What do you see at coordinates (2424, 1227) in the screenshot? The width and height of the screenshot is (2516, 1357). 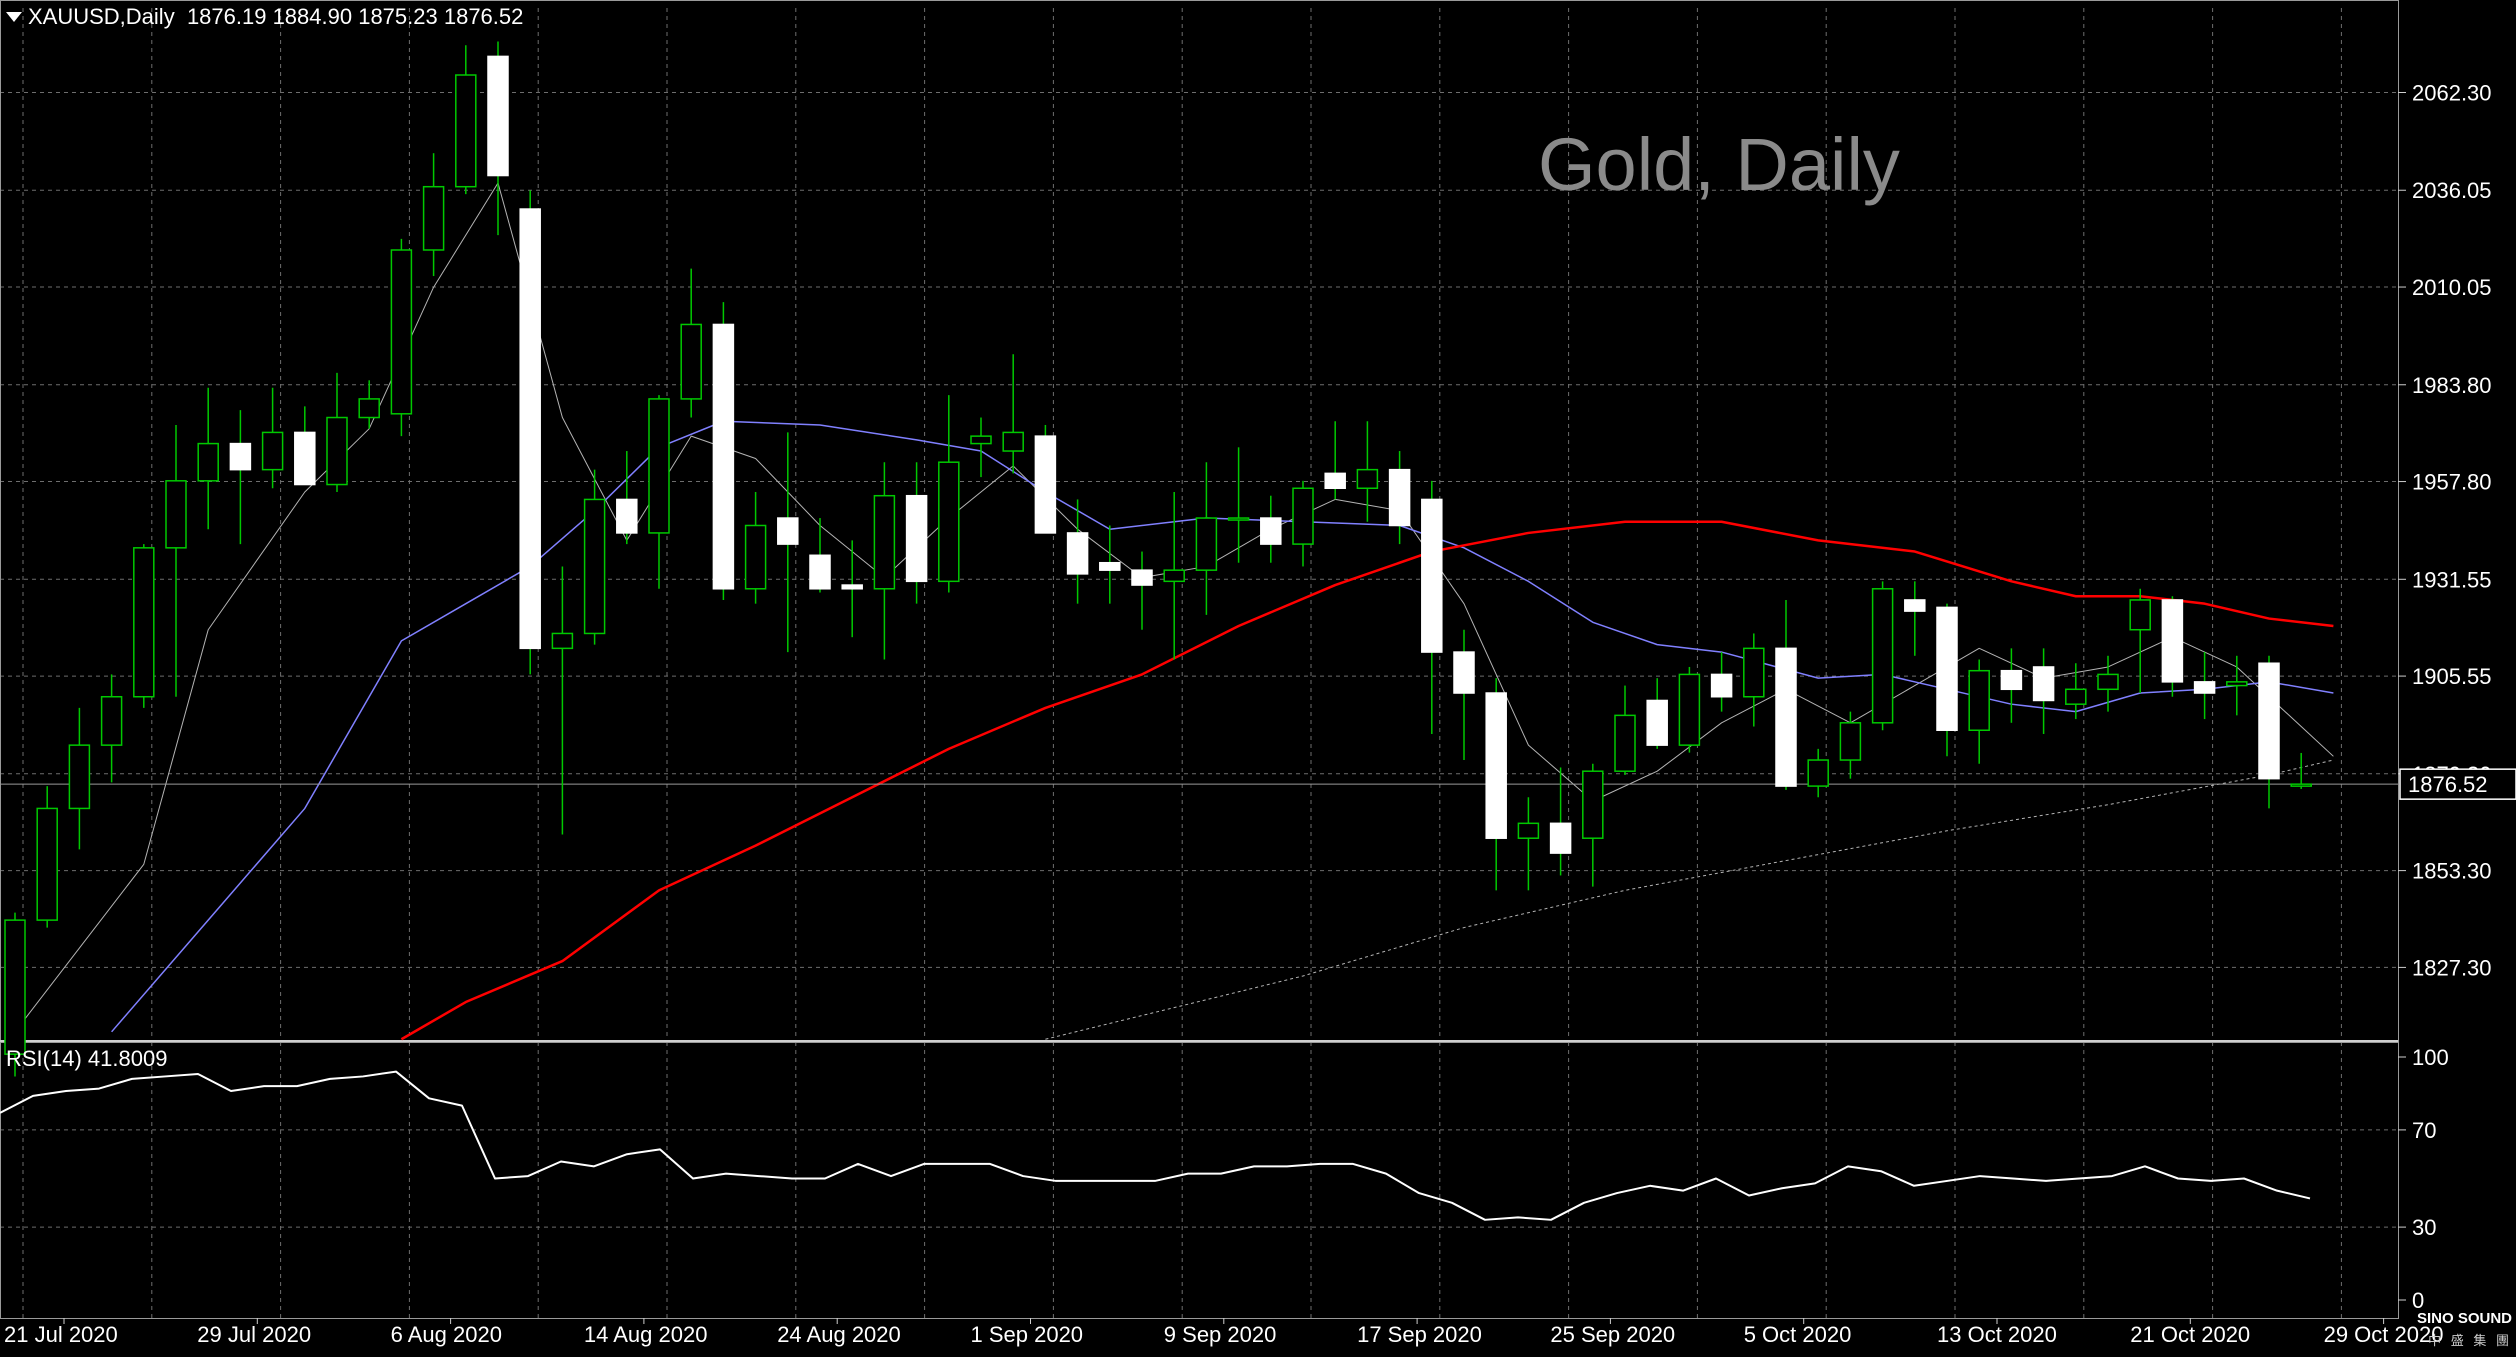 I see `rsi-tick-label: 30` at bounding box center [2424, 1227].